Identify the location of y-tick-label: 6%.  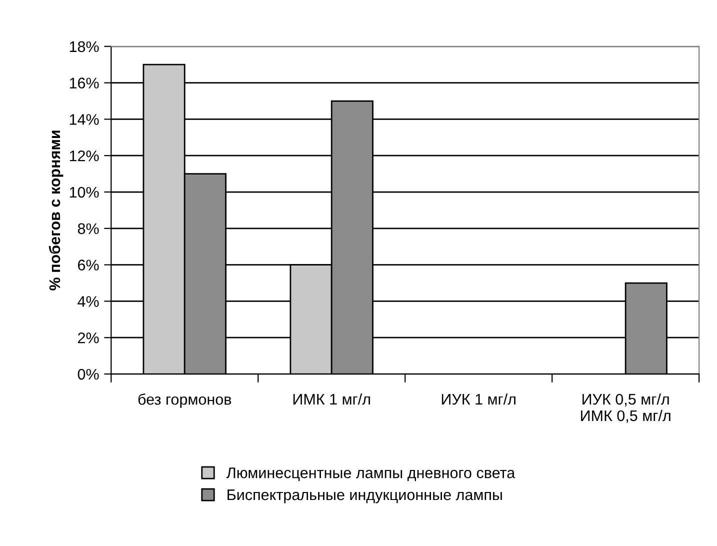
(88, 265).